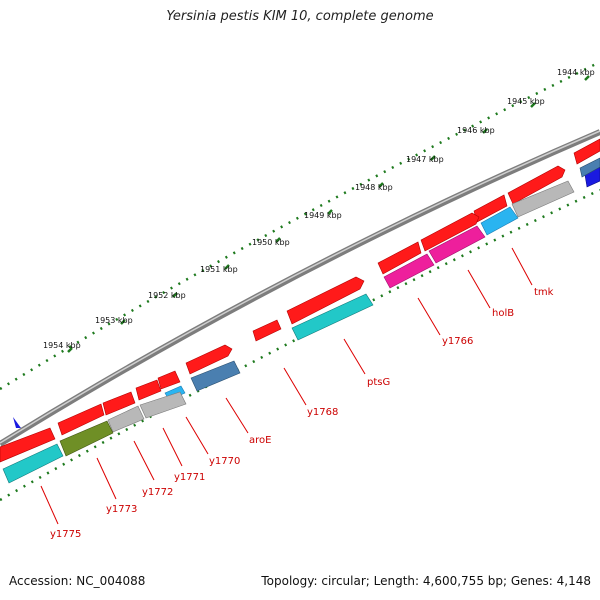  What do you see at coordinates (499, 221) in the screenshot?
I see `gene-reverse-skyblue` at bounding box center [499, 221].